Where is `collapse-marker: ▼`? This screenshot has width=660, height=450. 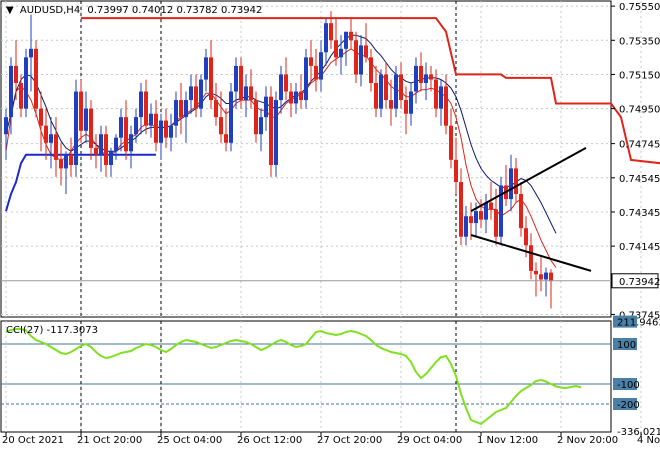 collapse-marker: ▼ is located at coordinates (10, 10).